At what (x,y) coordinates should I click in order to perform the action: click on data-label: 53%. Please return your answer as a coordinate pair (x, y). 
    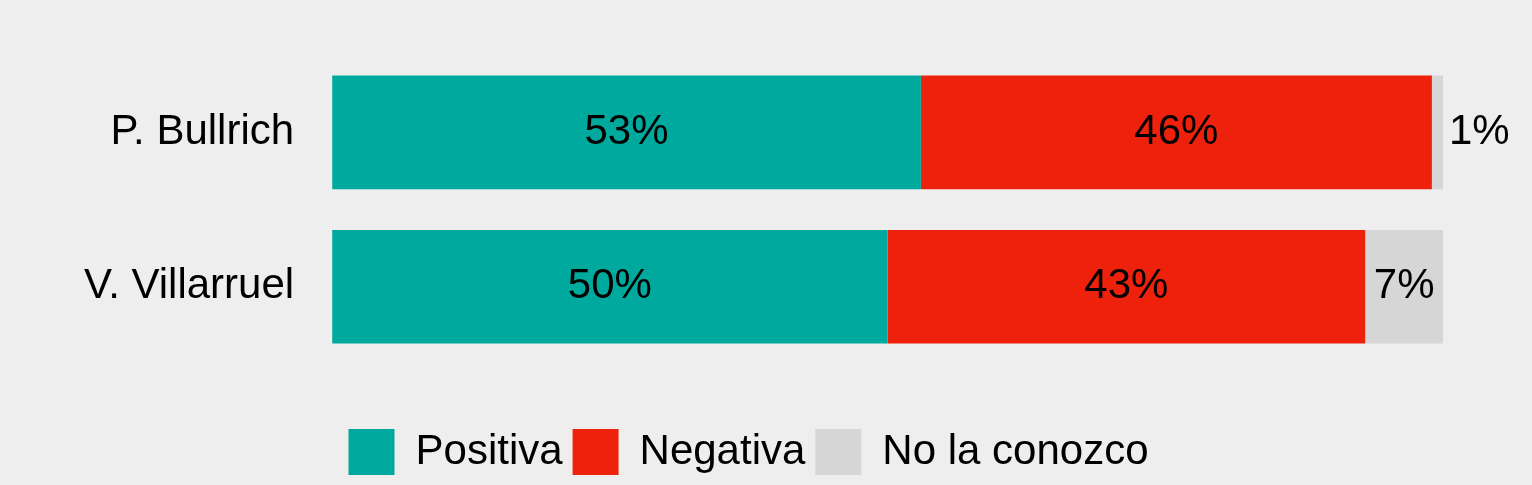
    Looking at the image, I should click on (626, 129).